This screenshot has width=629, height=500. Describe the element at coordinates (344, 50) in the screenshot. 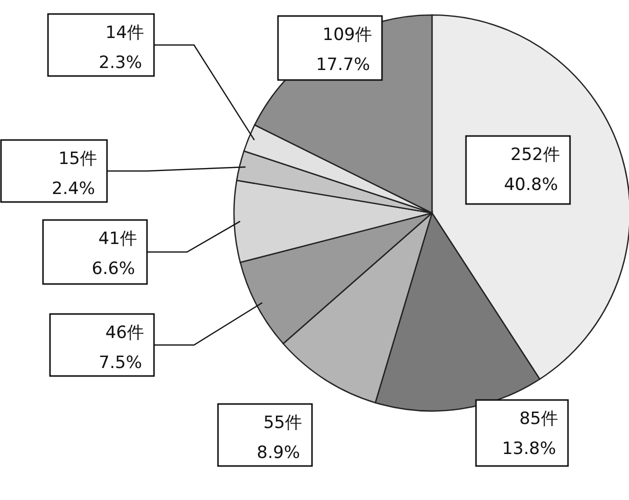

I see `data-label: 109件 17.7%` at that location.